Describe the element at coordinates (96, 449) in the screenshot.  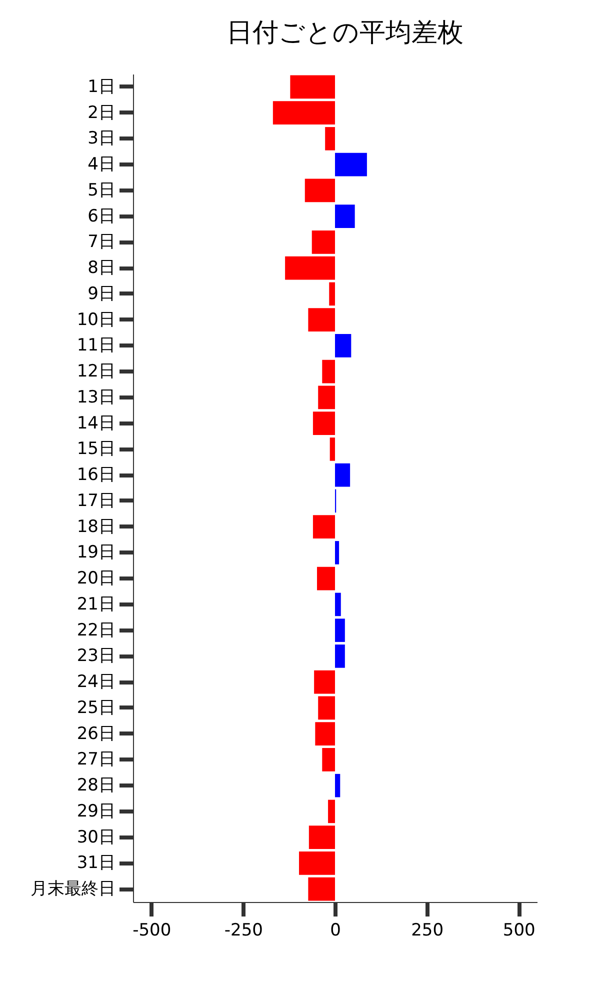
I see `y-tick-label: 15日` at that location.